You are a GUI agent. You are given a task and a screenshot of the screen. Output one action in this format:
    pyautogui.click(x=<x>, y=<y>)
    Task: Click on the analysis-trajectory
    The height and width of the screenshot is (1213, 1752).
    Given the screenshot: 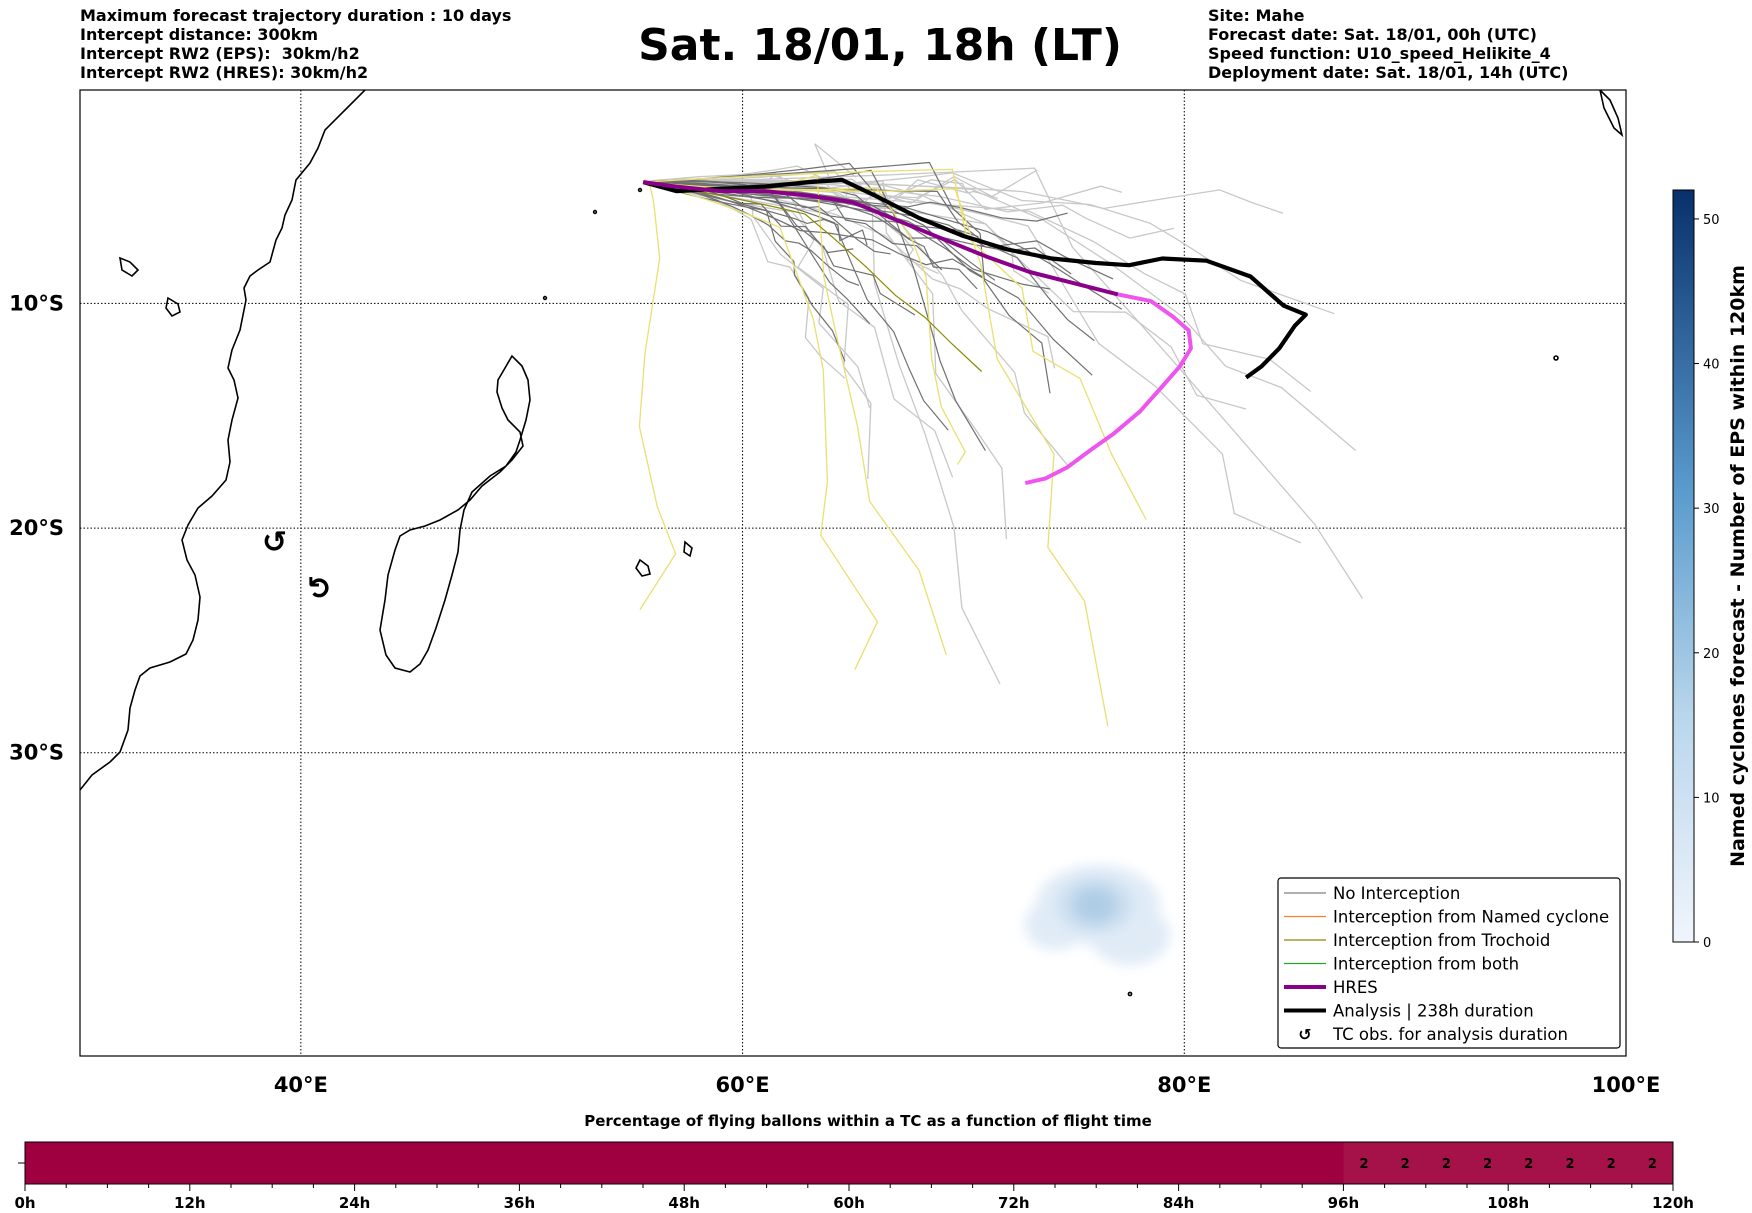 What is the action you would take?
    pyautogui.click(x=975, y=278)
    